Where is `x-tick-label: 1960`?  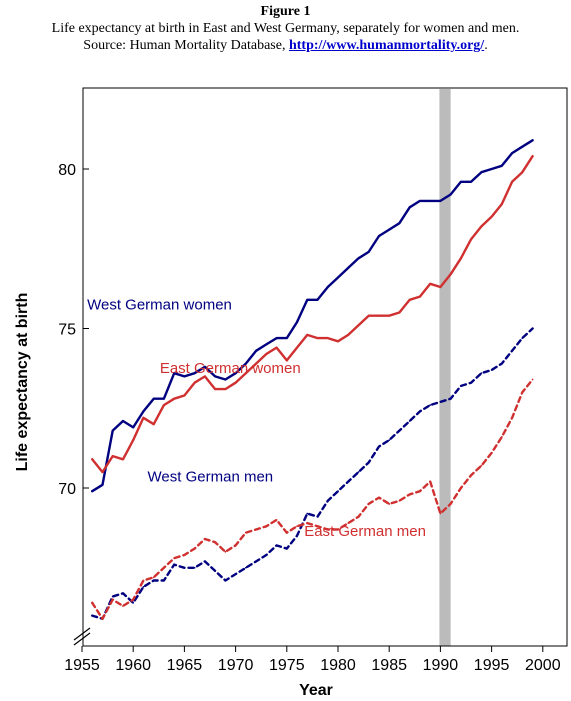
x-tick-label: 1960 is located at coordinates (133, 665).